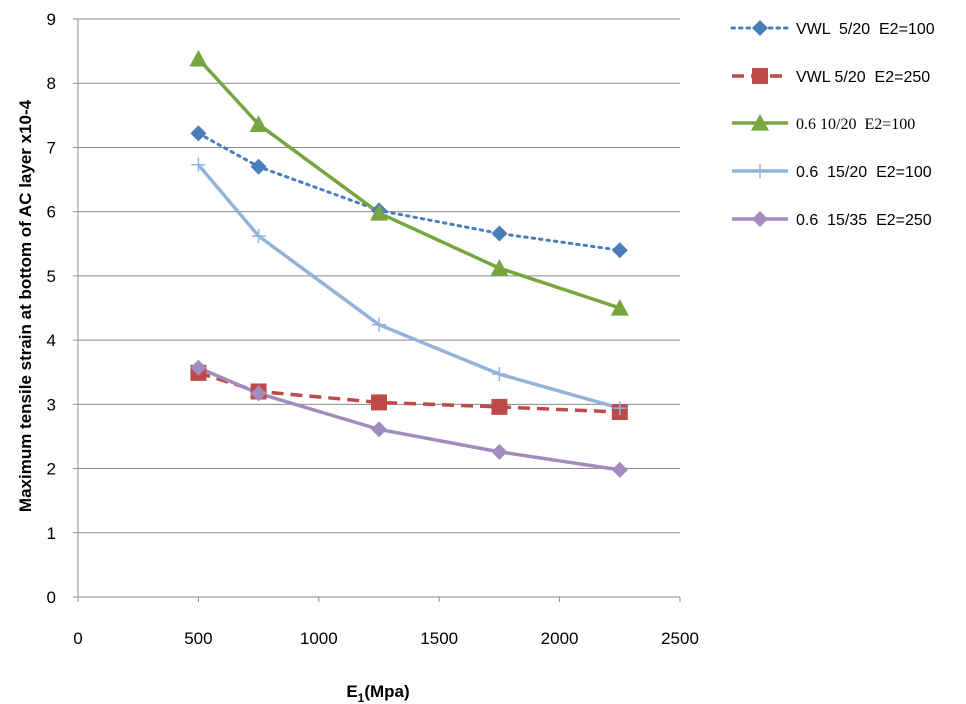 Image resolution: width=966 pixels, height=704 pixels. What do you see at coordinates (865, 29) in the screenshot?
I see `legend-label-1: VWL 5/20 E2=100` at bounding box center [865, 29].